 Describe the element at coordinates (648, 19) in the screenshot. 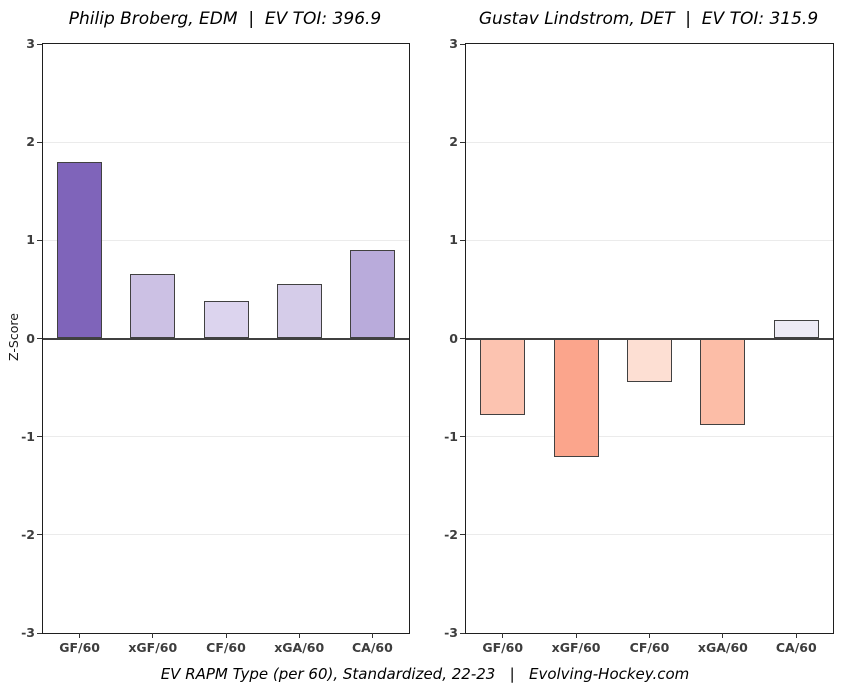

I see `right-panel-title: Gustav Lindstrom, DET | EV TOI: 315.9` at that location.